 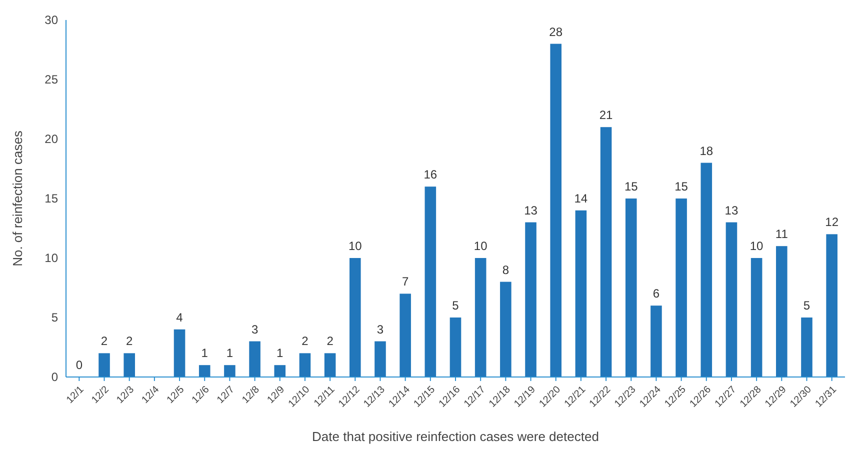 I want to click on data-label: 8, so click(x=506, y=269).